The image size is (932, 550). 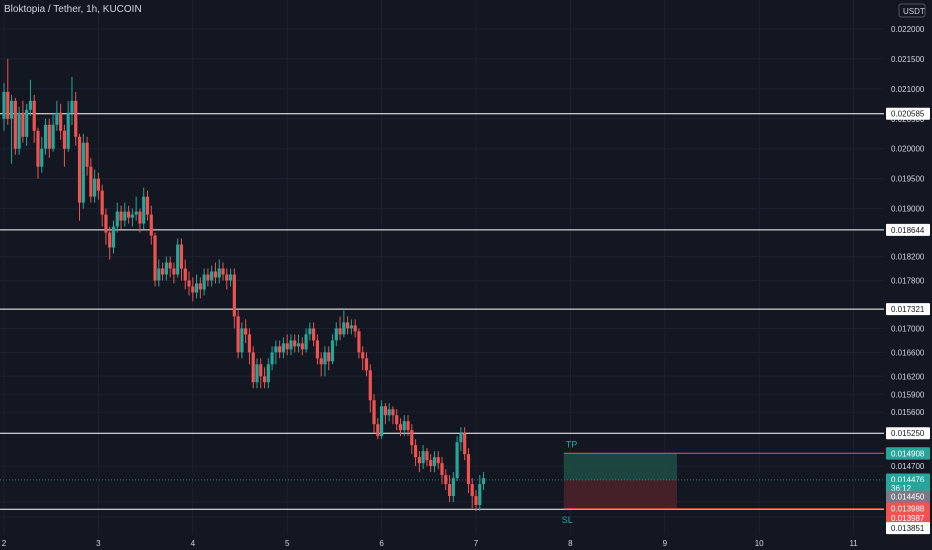 I want to click on stop-loss-zone, so click(x=620, y=494).